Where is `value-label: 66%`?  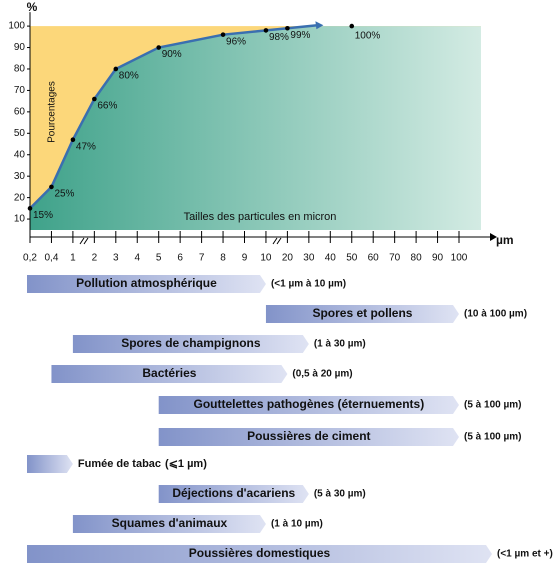 value-label: 66% is located at coordinates (107, 106).